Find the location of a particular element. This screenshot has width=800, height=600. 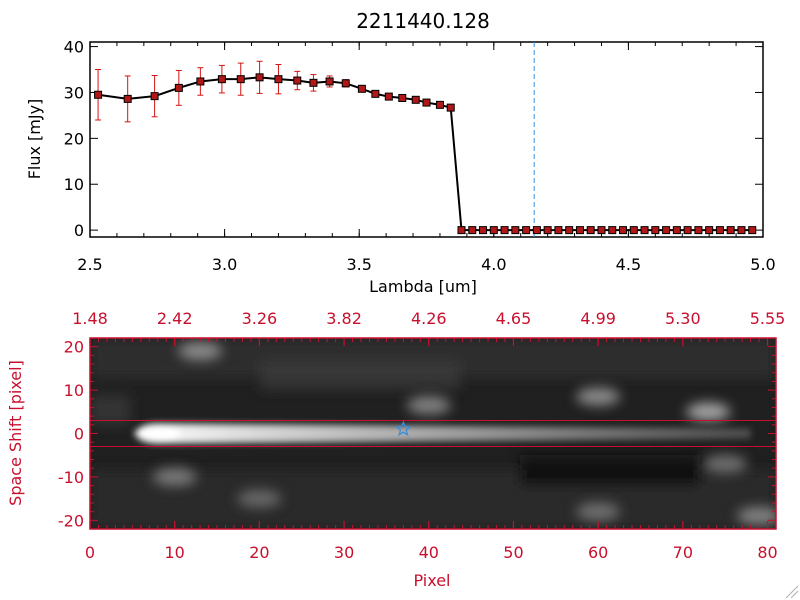

y-tick-label: -20 is located at coordinates (71, 520).